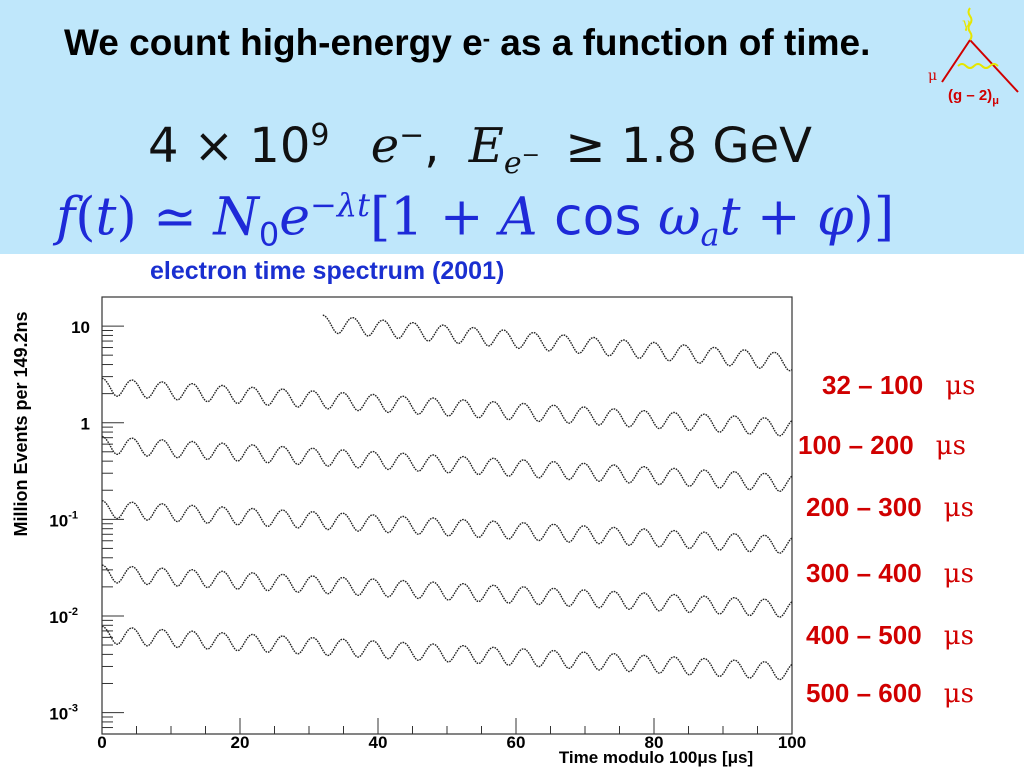 The width and height of the screenshot is (1024, 768). What do you see at coordinates (973, 97) in the screenshot?
I see `g2-label: (g – 2)μ` at bounding box center [973, 97].